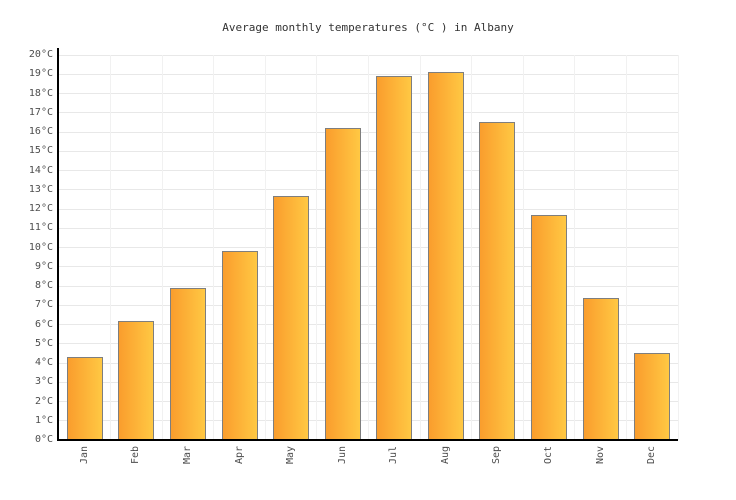 Image resolution: width=736 pixels, height=500 pixels. Describe the element at coordinates (84, 455) in the screenshot. I see `x-axis-label-jan: Jan` at that location.